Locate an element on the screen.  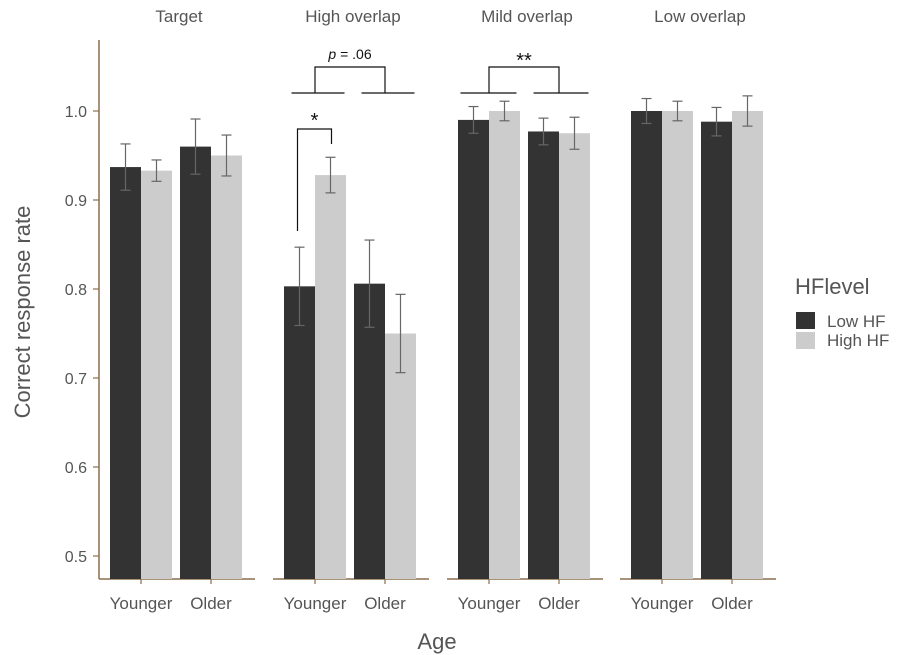
annotation-p06: p = .06 is located at coordinates (353, 70).